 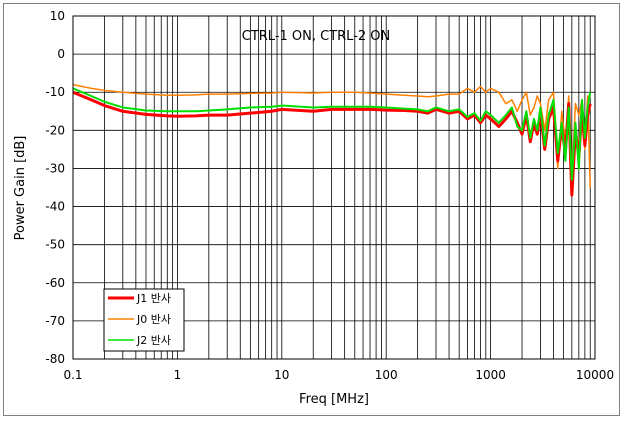 What do you see at coordinates (55, 207) in the screenshot?
I see `y-tick-label: -40` at bounding box center [55, 207].